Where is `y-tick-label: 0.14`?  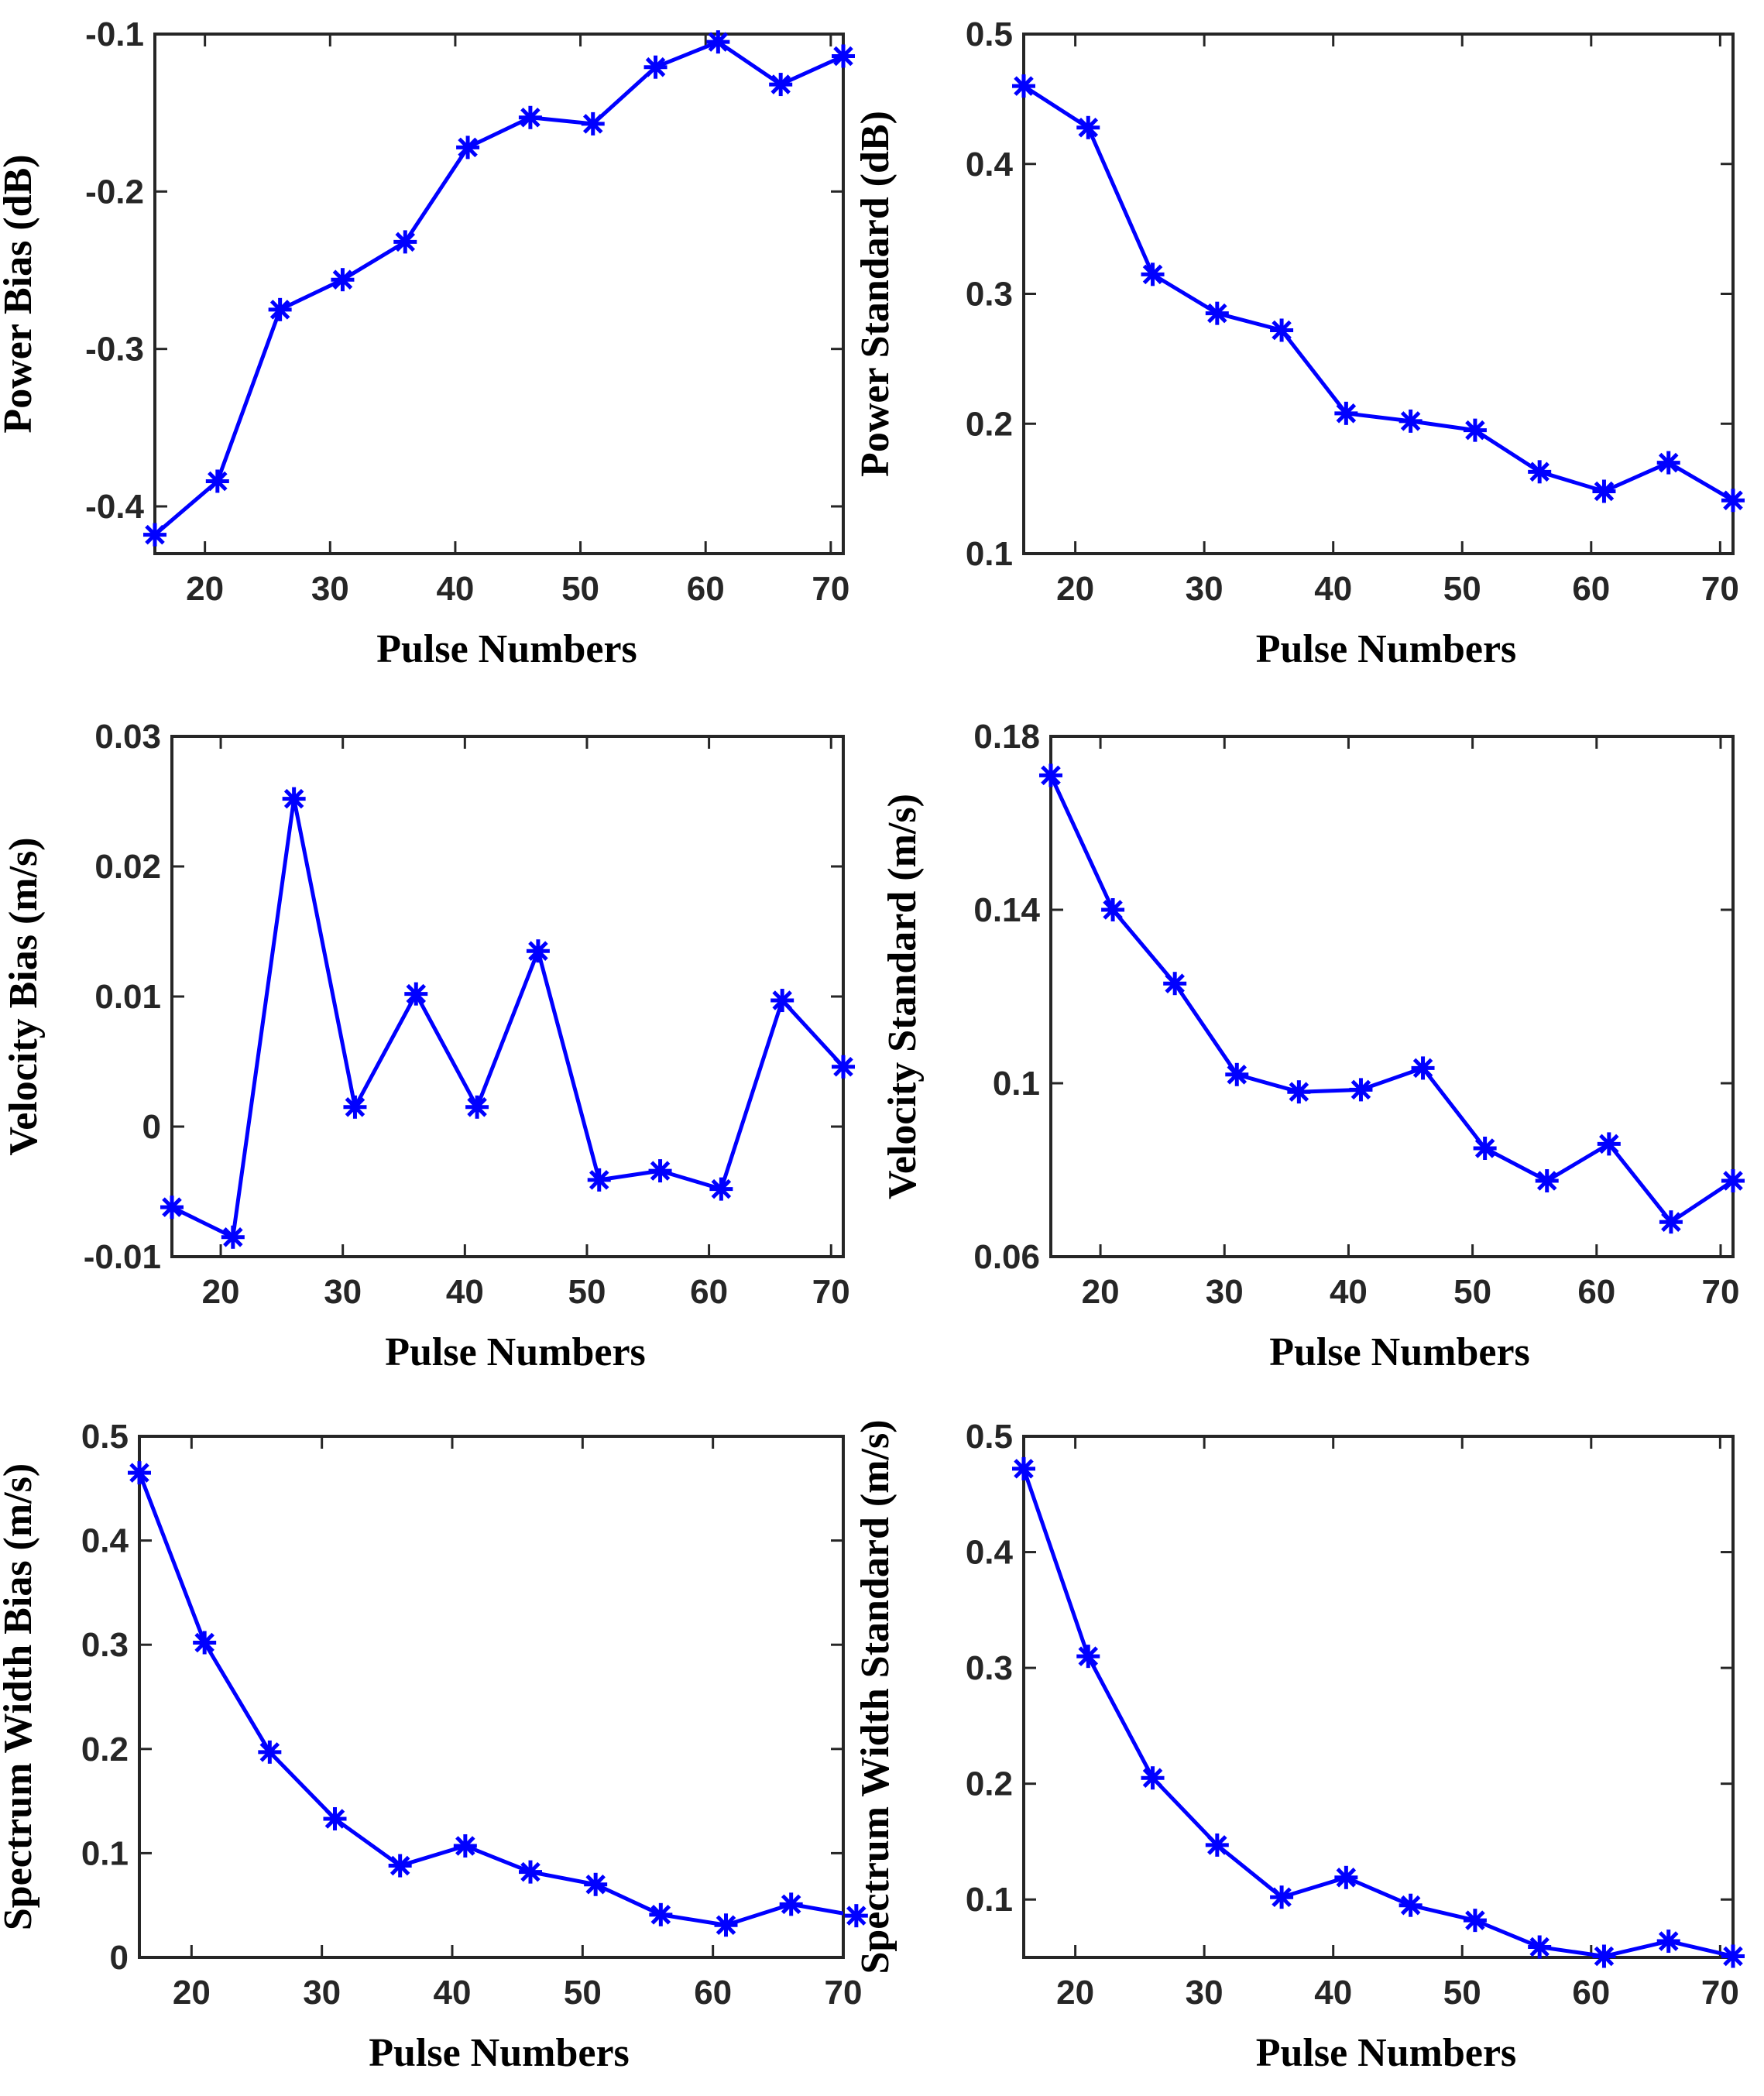 y-tick-label: 0.14 is located at coordinates (1006, 910).